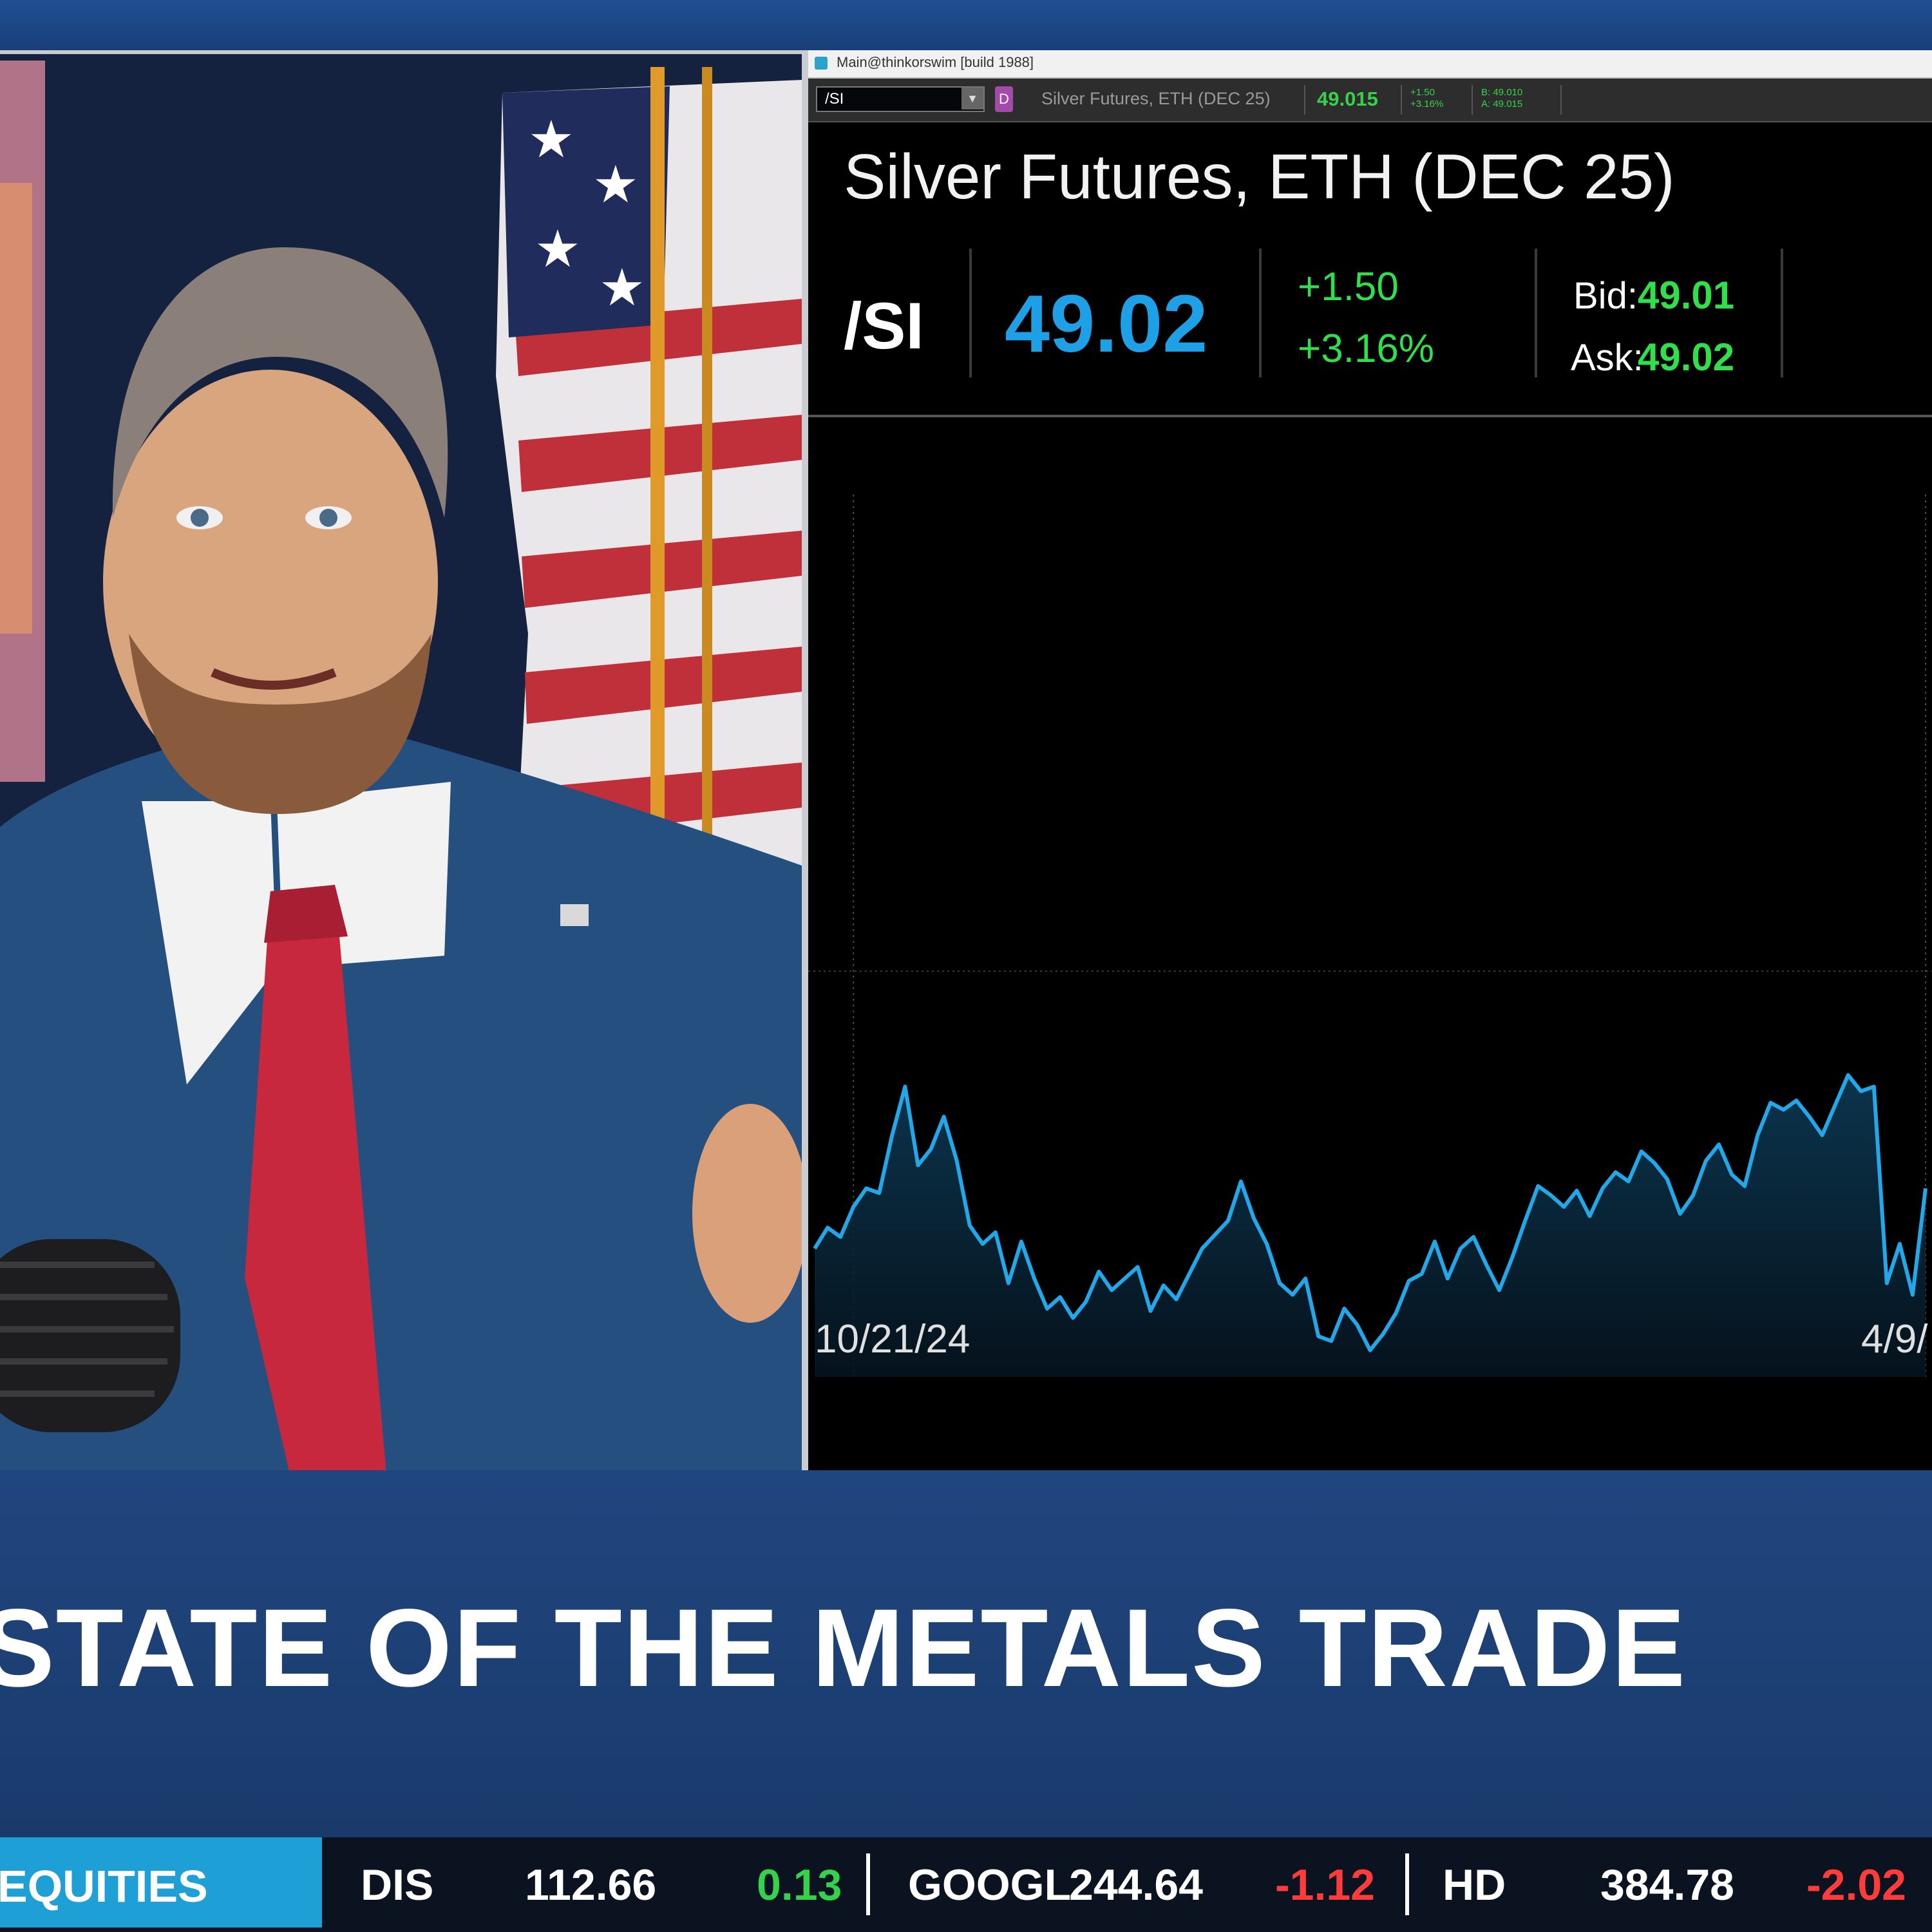  What do you see at coordinates (1856, 1885) in the screenshot?
I see `ticker-change: -2.02` at bounding box center [1856, 1885].